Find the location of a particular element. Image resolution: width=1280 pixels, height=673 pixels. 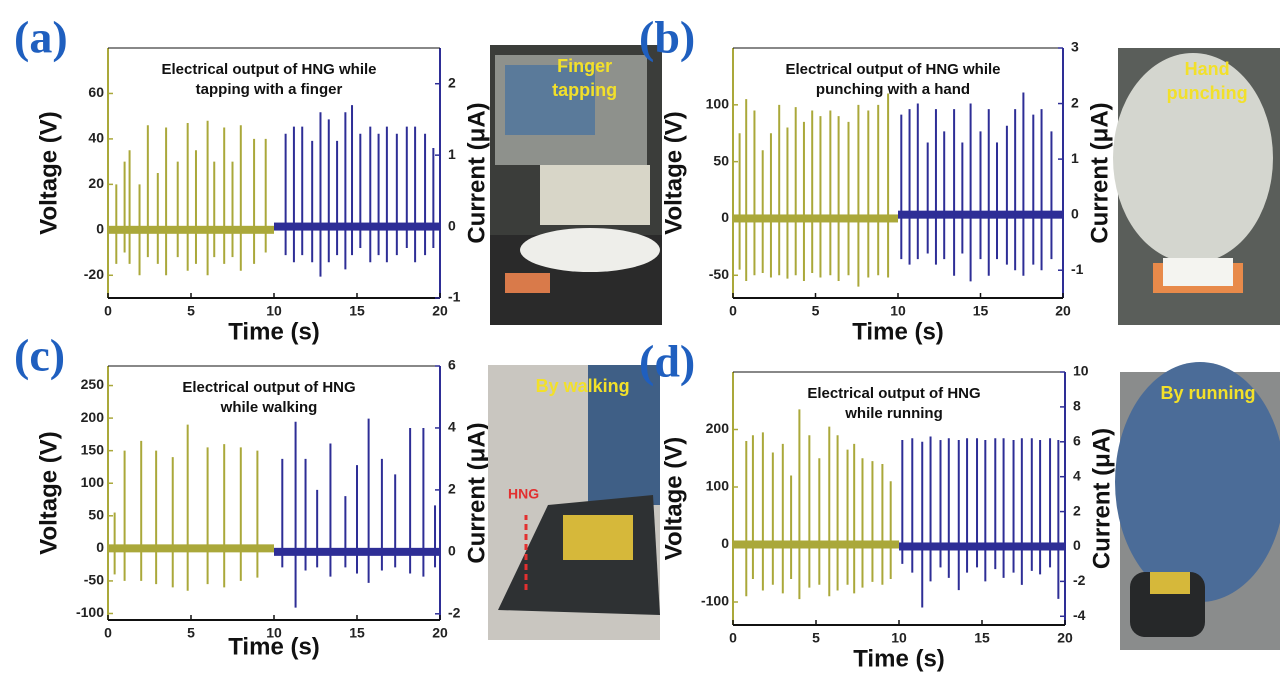

y-tick-label: 40 is located at coordinates (96, 138).